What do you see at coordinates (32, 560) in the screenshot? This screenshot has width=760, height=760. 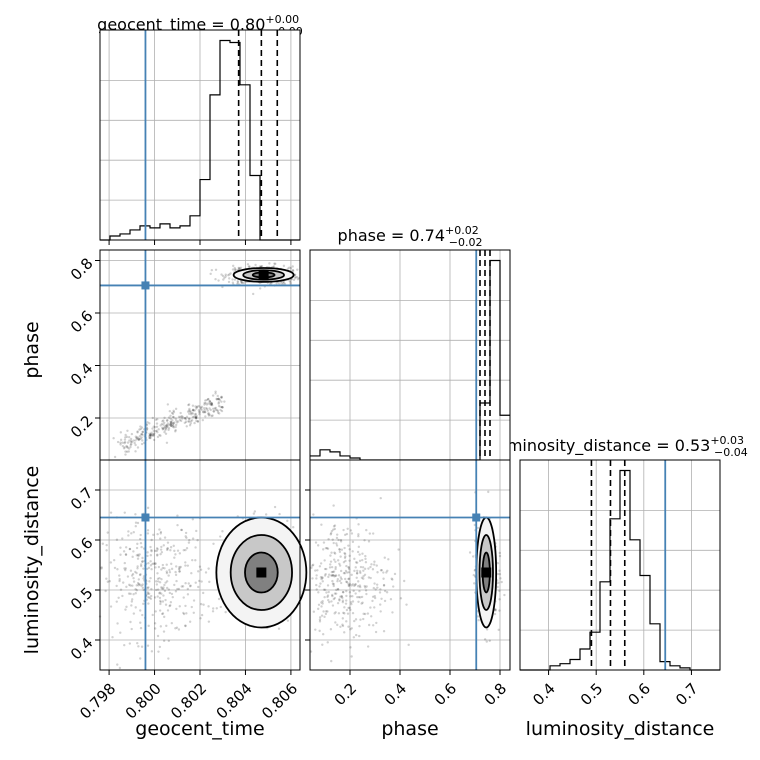 I see `ylabel-luminosity-distance: luminosity_distance` at bounding box center [32, 560].